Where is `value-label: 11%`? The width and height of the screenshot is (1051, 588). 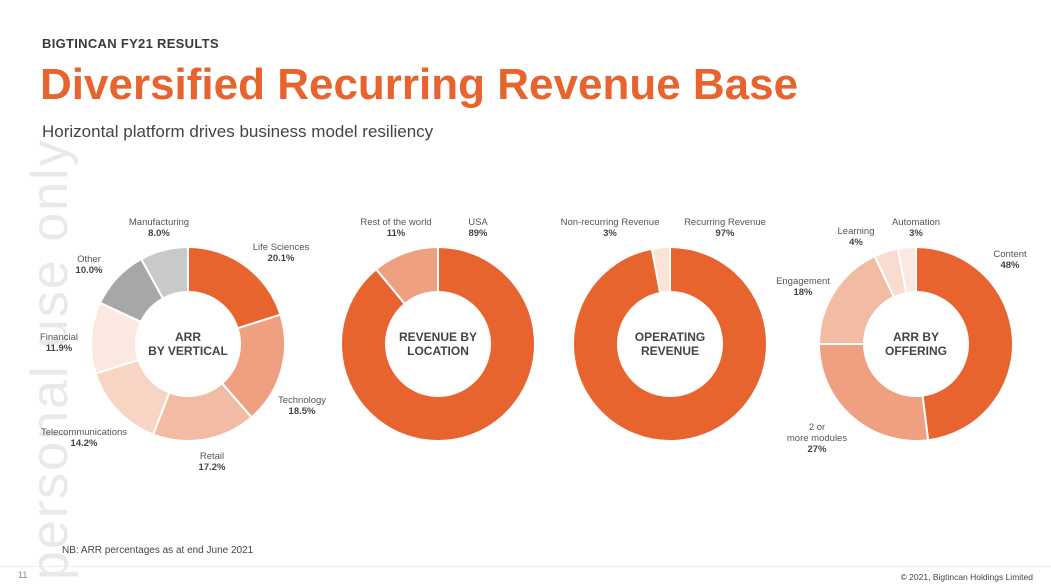
value-label: 11% is located at coordinates (396, 233).